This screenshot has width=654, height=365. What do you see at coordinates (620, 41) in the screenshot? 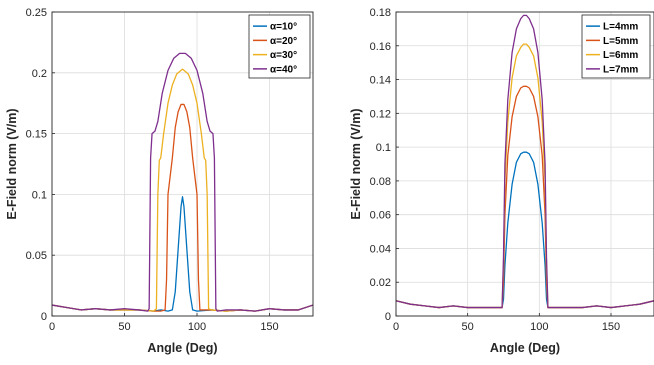
I see `legend-label-2: L=5mm` at bounding box center [620, 41].